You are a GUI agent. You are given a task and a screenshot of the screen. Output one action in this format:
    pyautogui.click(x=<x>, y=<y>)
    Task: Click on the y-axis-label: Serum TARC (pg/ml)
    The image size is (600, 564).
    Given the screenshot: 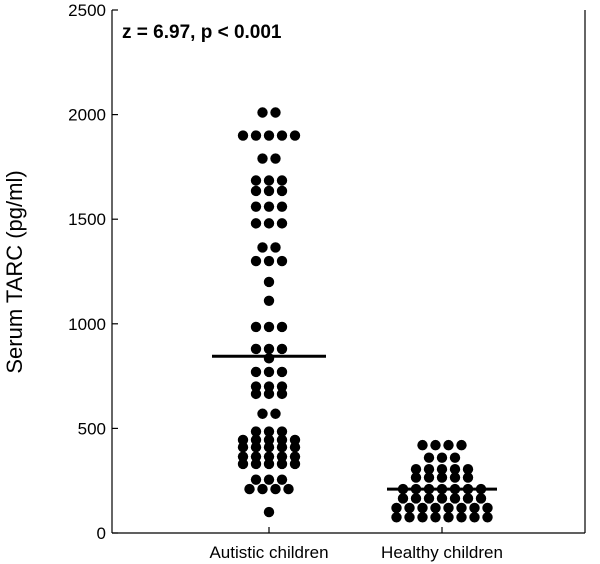 What is the action you would take?
    pyautogui.click(x=14, y=271)
    